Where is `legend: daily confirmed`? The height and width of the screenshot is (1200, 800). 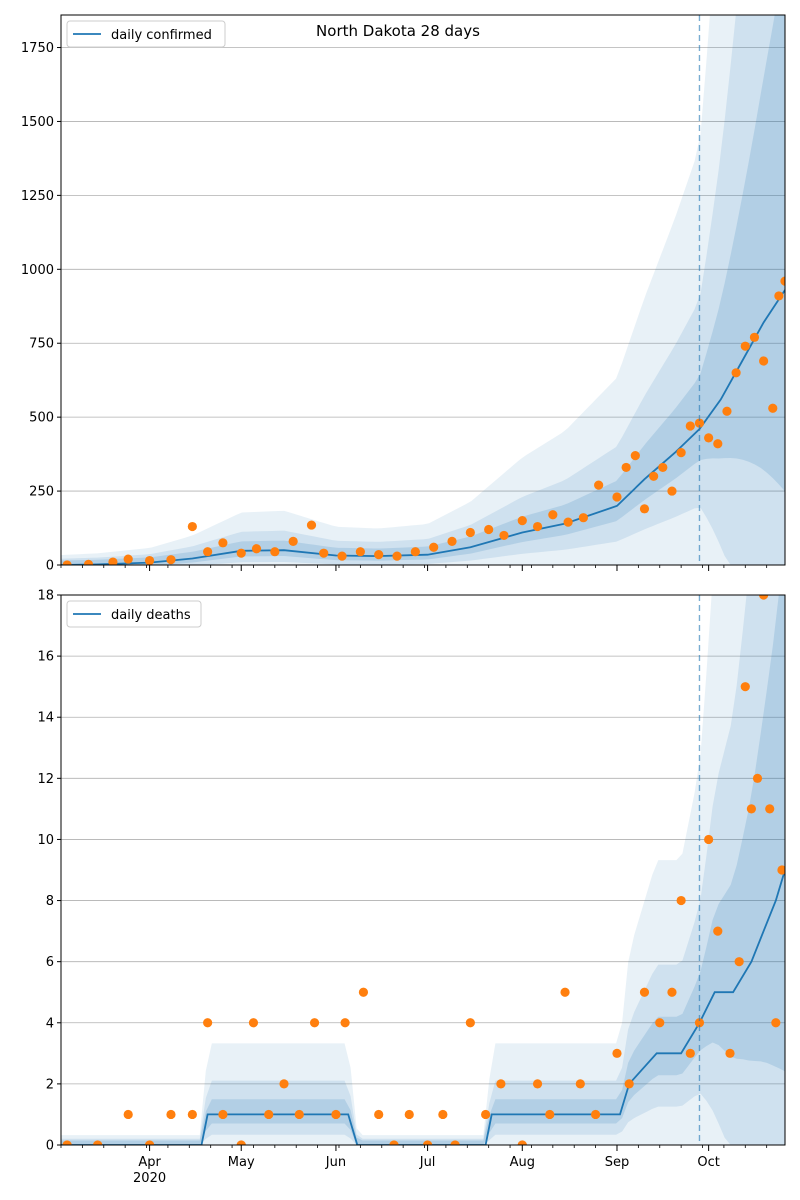 legend: daily confirmed is located at coordinates (146, 34).